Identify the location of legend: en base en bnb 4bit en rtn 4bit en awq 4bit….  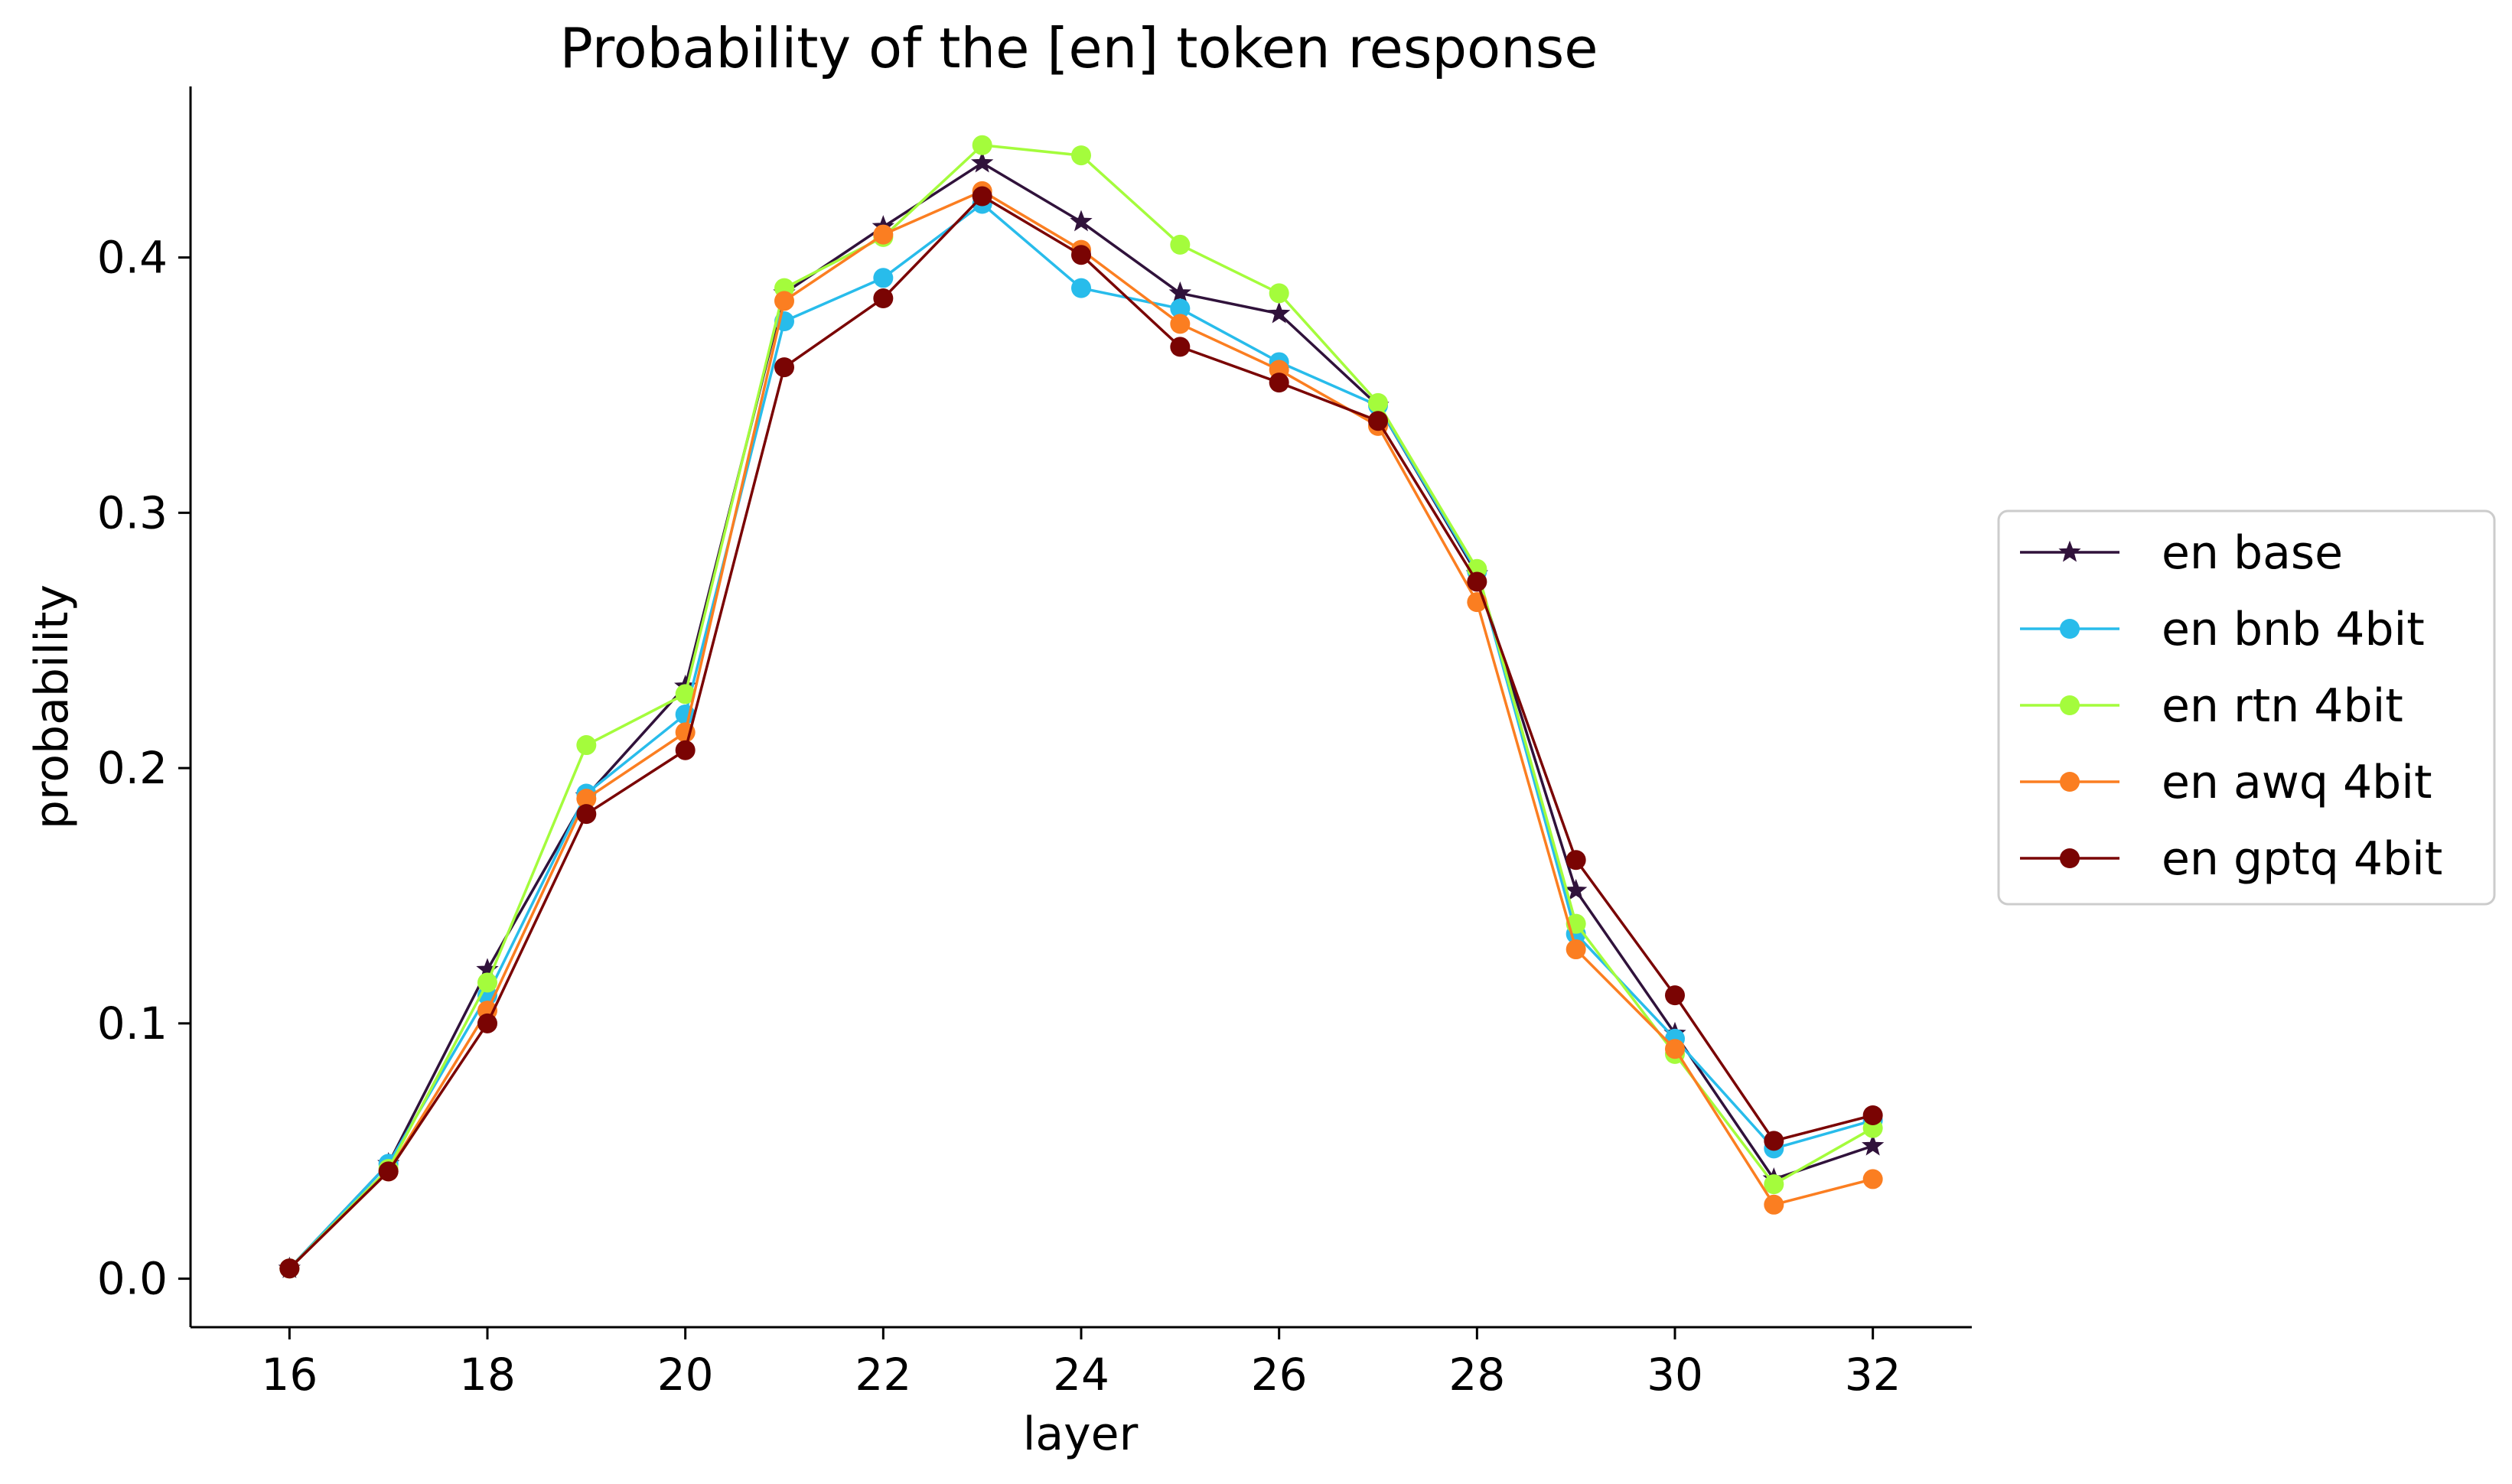
(2246, 707).